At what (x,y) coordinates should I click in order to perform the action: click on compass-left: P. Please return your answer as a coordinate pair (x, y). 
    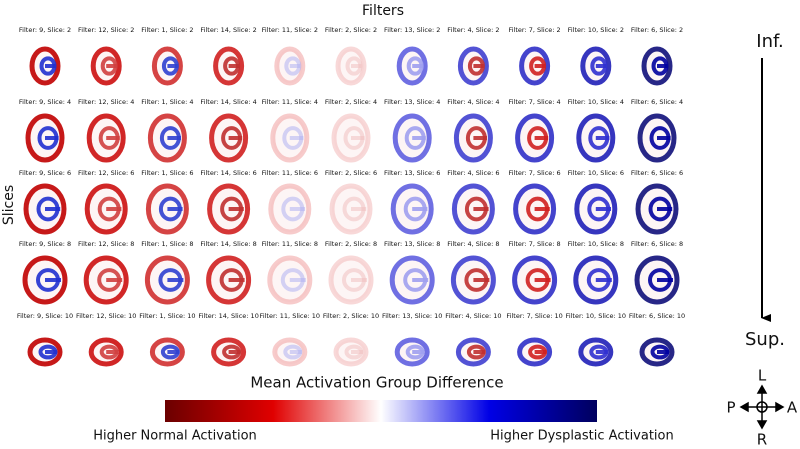
    Looking at the image, I should click on (730, 408).